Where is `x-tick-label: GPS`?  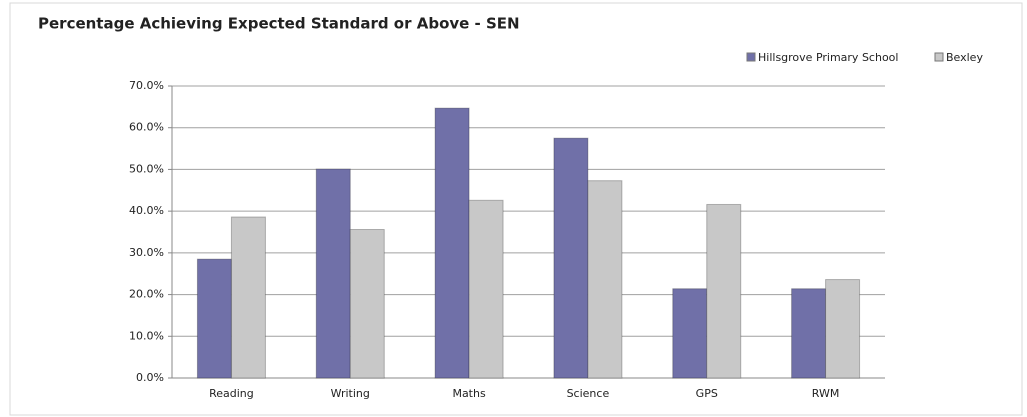 x-tick-label: GPS is located at coordinates (707, 393).